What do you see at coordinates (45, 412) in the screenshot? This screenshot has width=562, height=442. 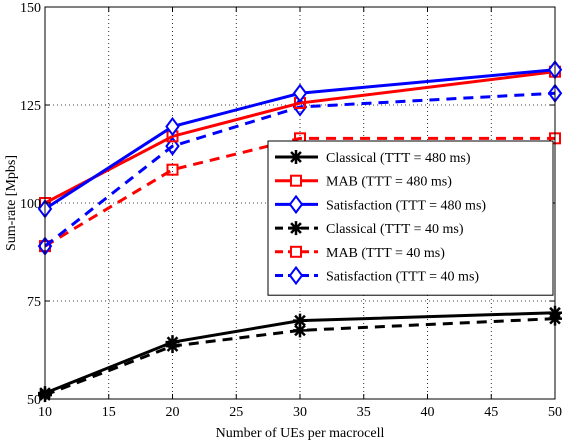 I see `x-tick-label: 10` at bounding box center [45, 412].